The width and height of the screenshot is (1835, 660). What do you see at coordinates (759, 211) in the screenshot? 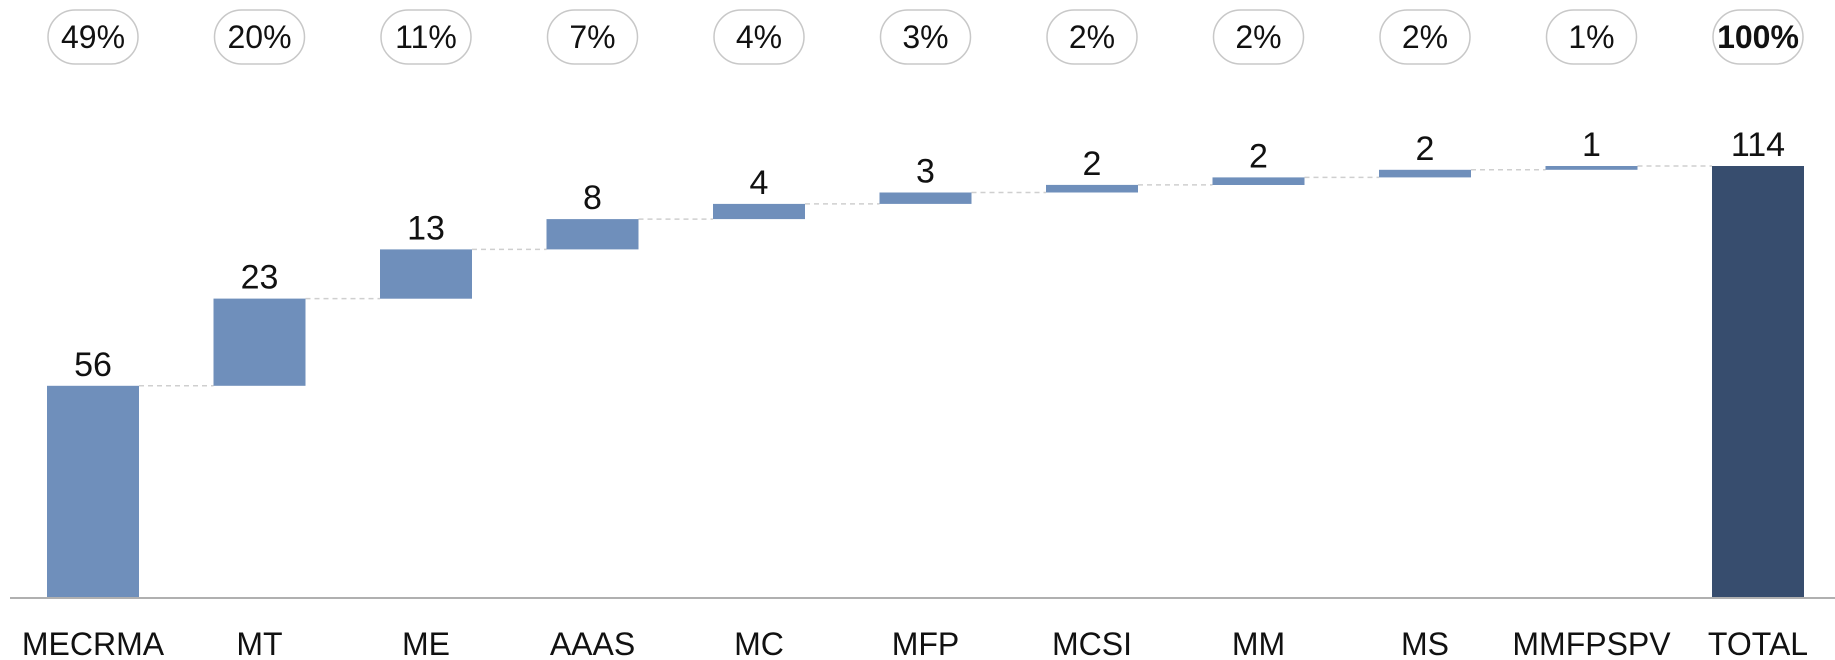
I see `bar-mc` at bounding box center [759, 211].